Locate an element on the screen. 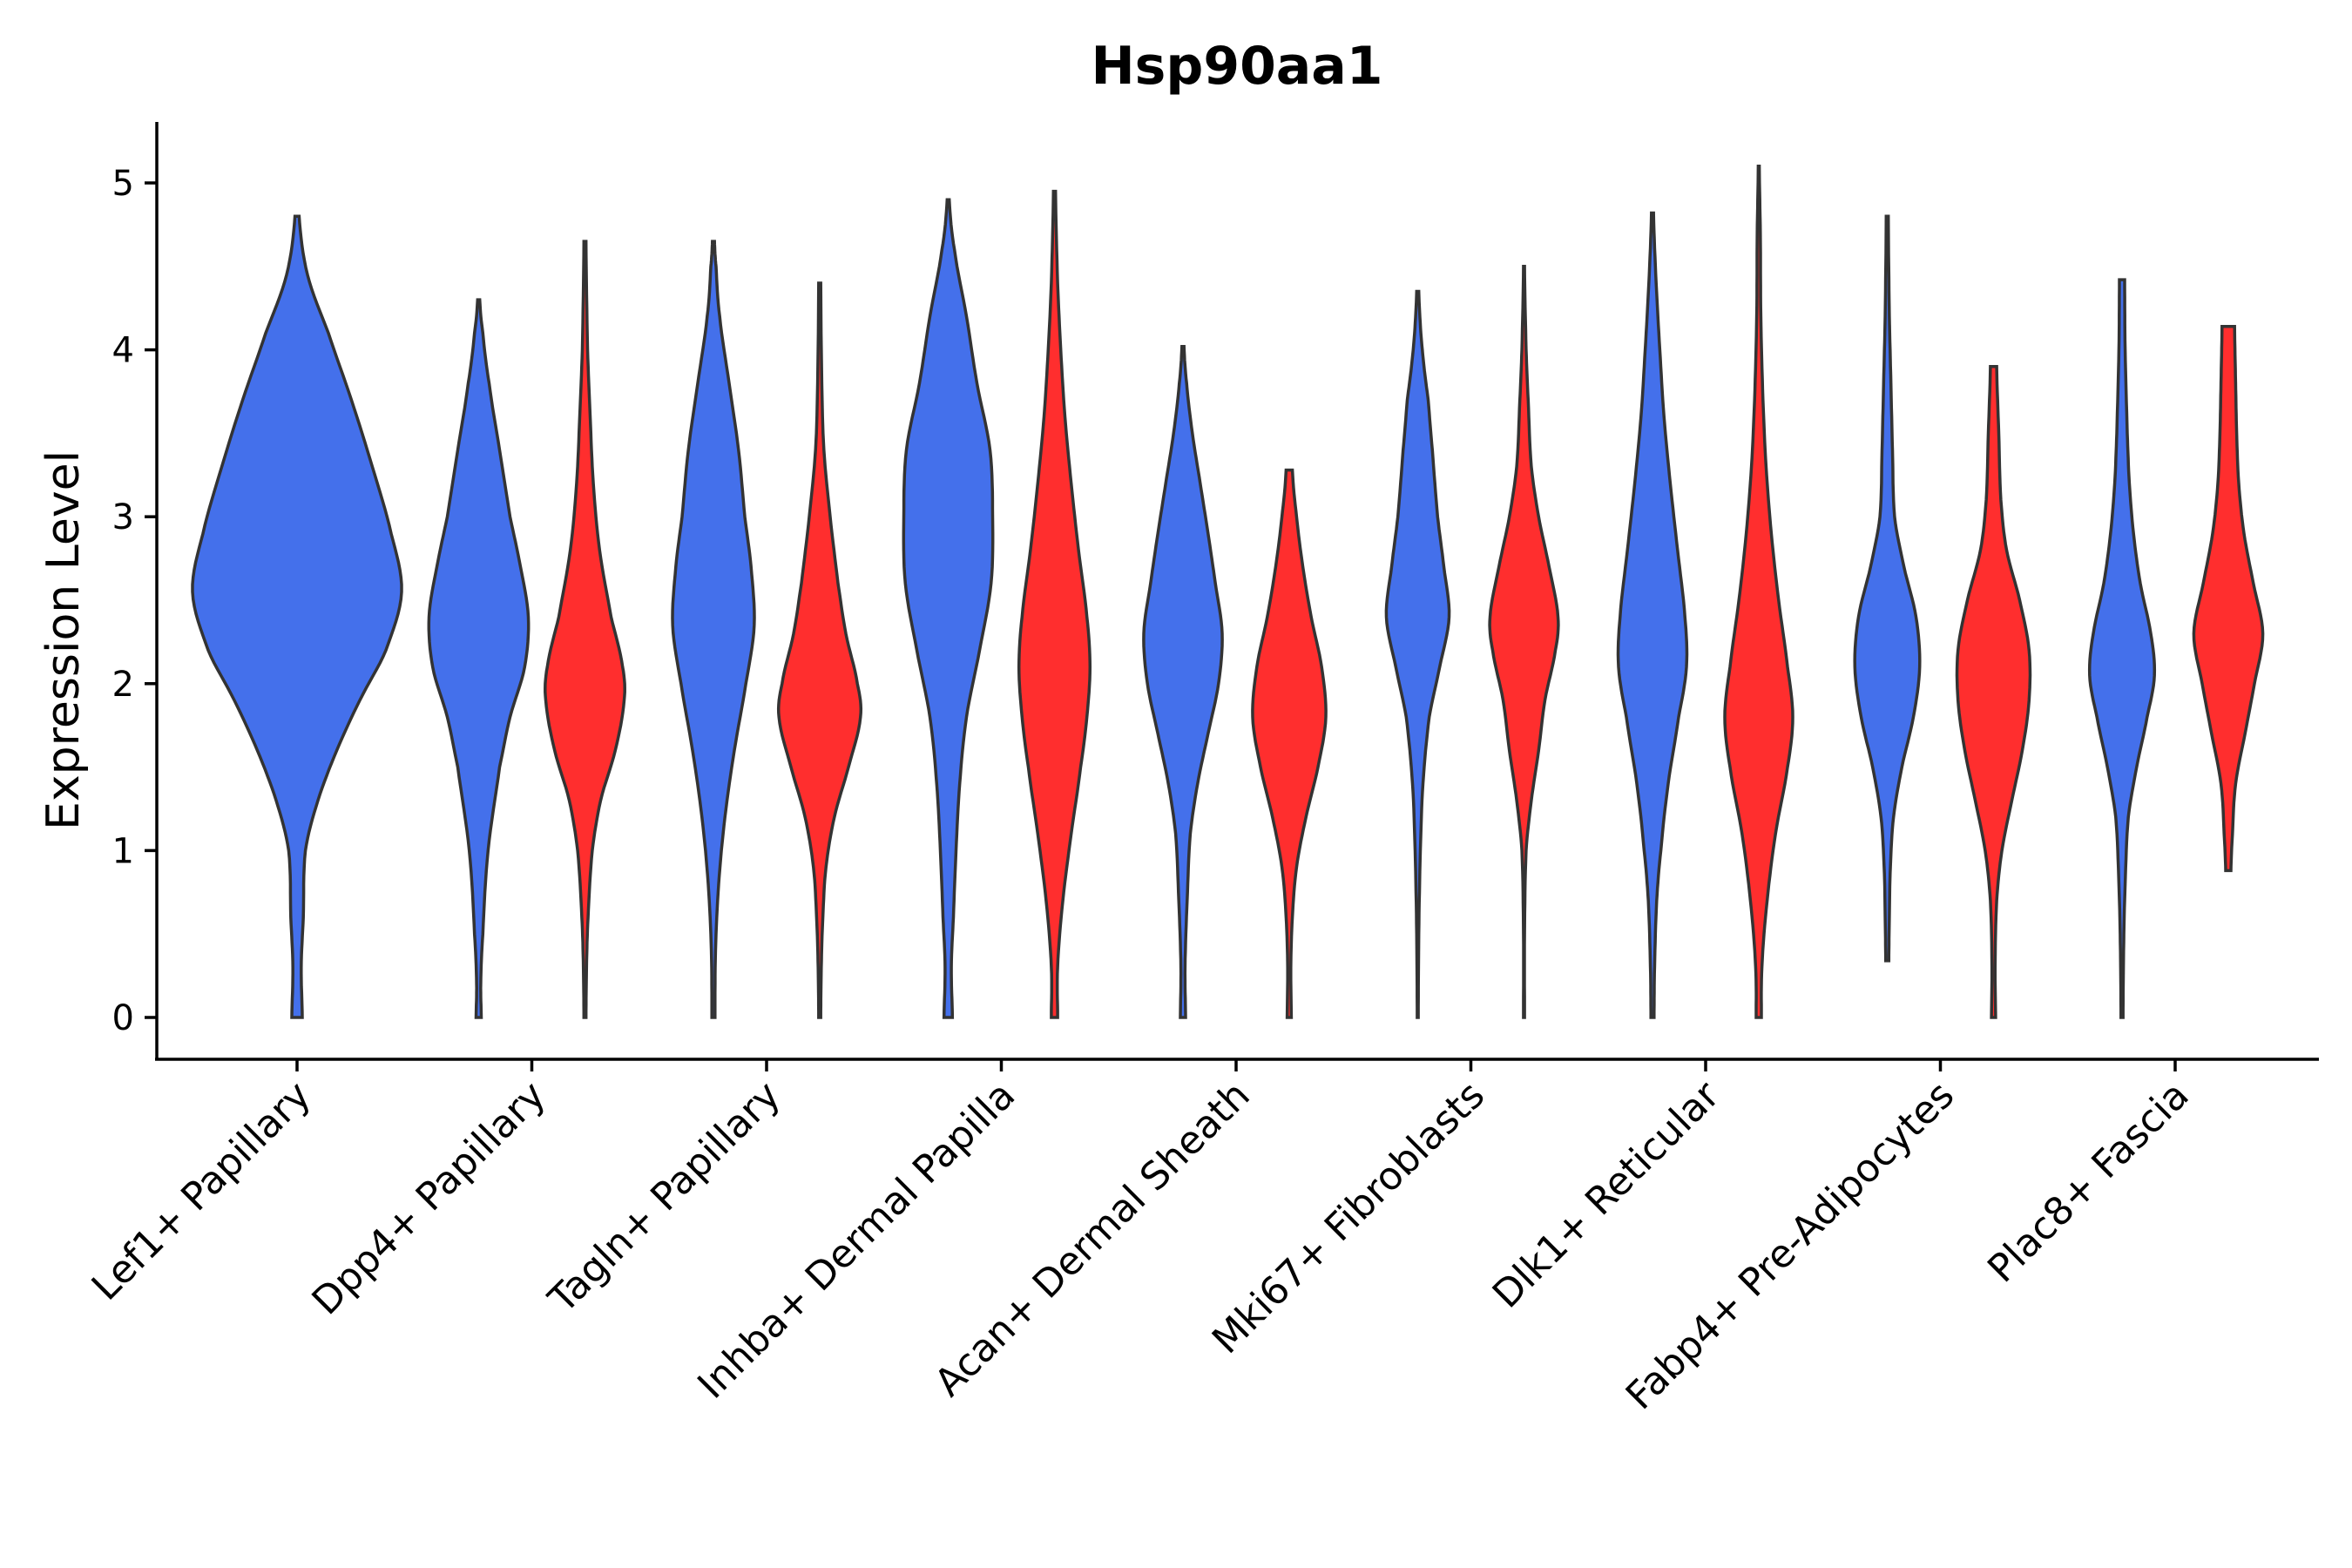 The width and height of the screenshot is (2352, 1568). y-tick-label: 2 is located at coordinates (123, 685).